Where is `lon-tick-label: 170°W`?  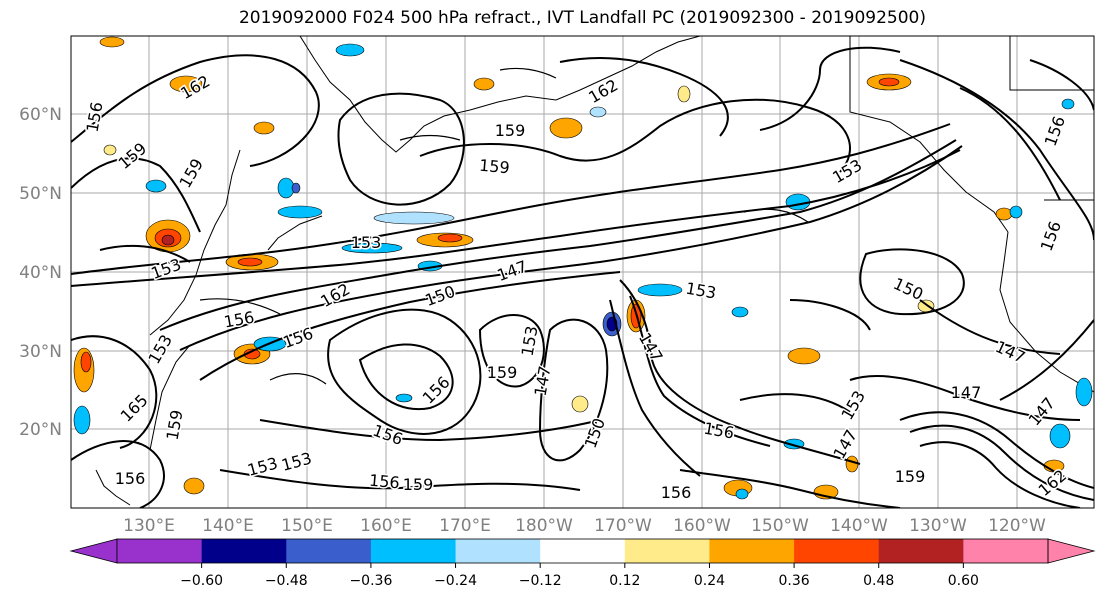 lon-tick-label: 170°W is located at coordinates (623, 526).